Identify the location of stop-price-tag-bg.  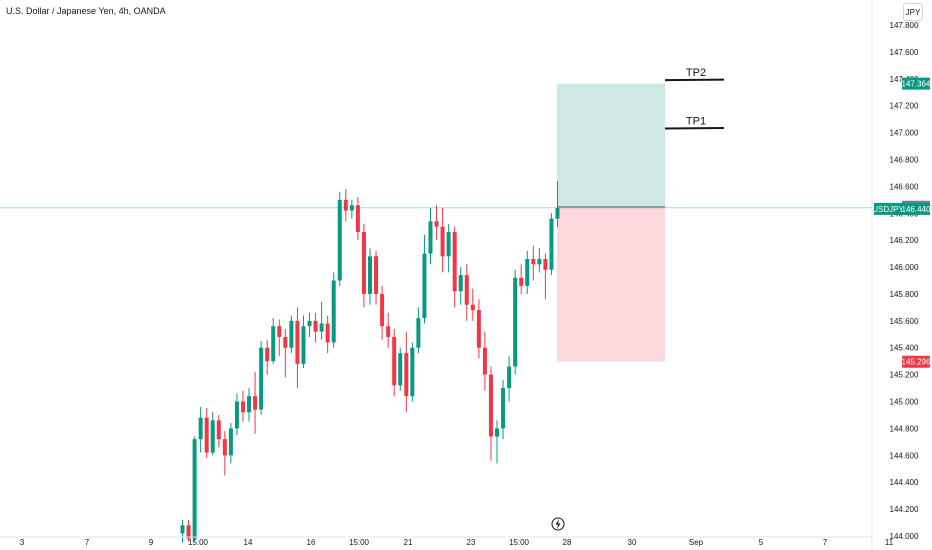
(916, 361).